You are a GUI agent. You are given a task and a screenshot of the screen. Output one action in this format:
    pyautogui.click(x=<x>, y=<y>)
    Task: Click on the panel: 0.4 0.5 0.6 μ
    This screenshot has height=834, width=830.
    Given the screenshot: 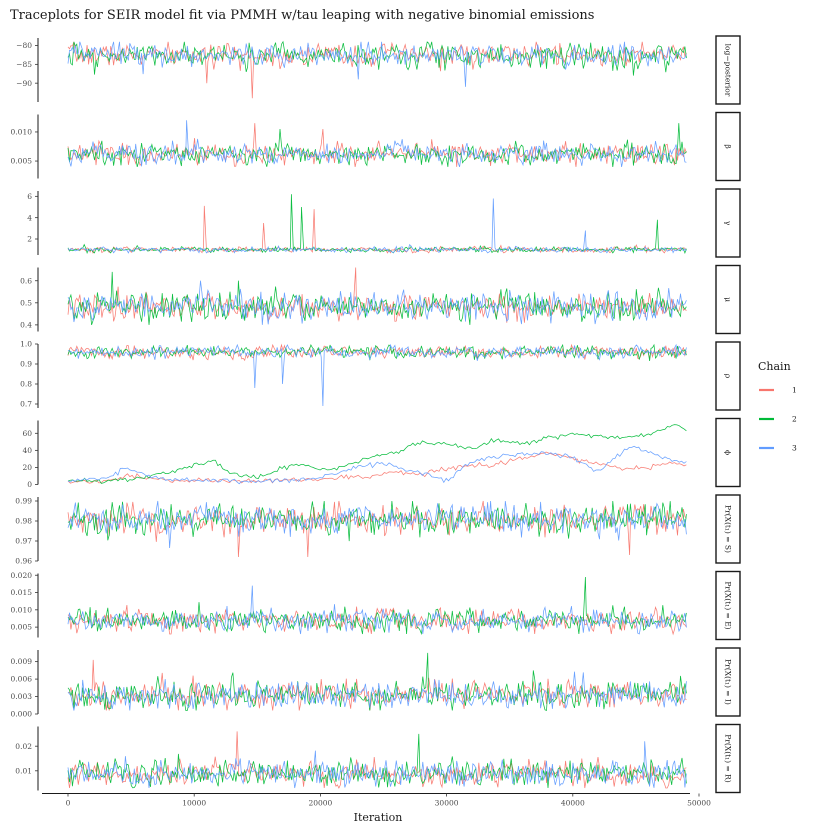 What is the action you would take?
    pyautogui.click(x=380, y=299)
    